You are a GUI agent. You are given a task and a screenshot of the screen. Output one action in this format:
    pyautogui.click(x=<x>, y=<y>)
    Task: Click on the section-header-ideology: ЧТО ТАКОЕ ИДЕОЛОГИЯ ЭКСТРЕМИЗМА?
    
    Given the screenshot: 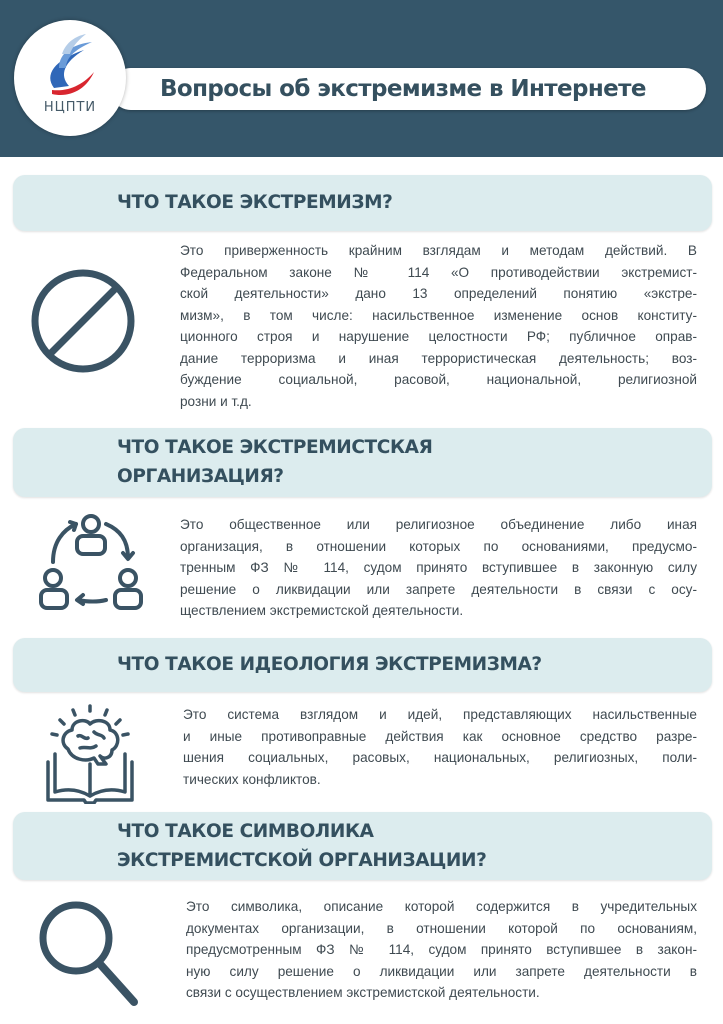 What is the action you would take?
    pyautogui.click(x=362, y=665)
    